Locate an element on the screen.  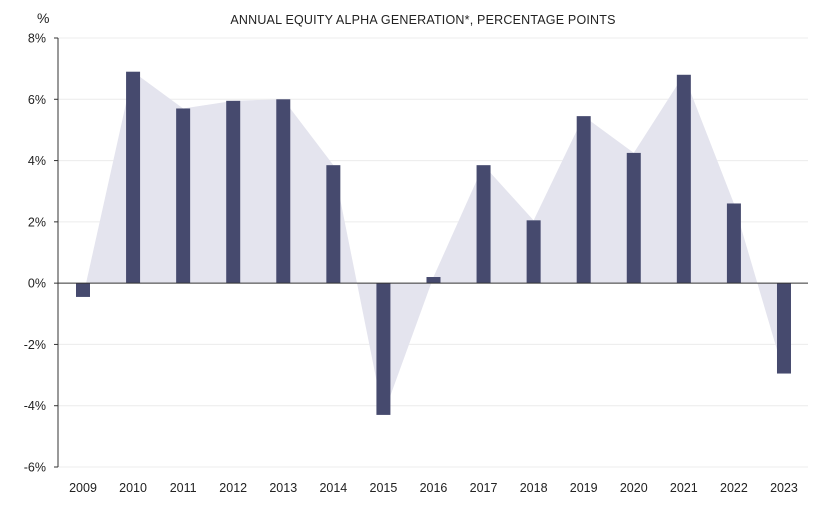
y-tick-label: 8% is located at coordinates (37, 39).